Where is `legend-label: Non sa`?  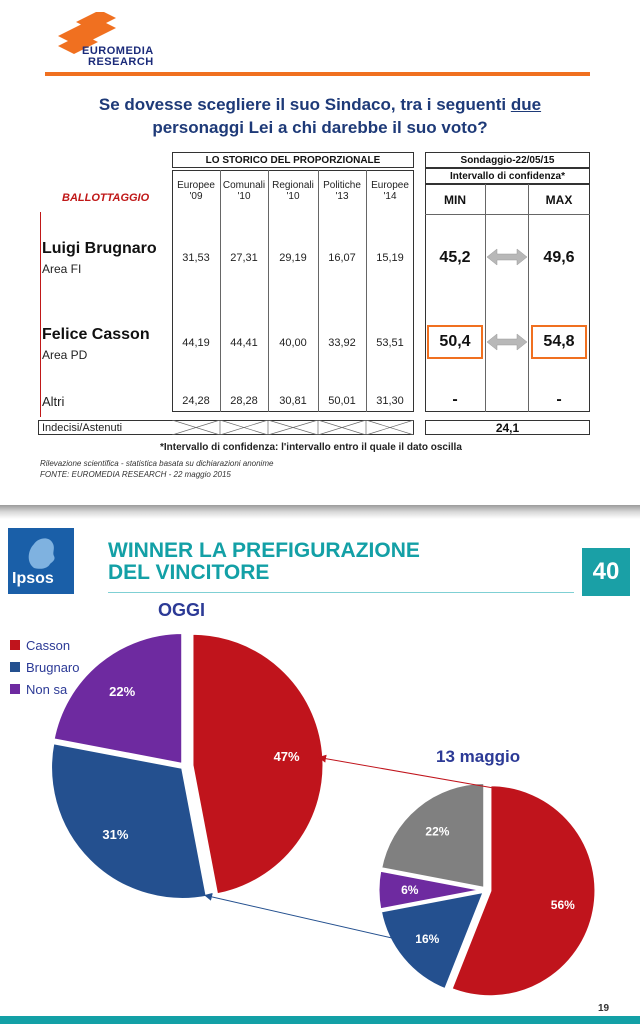
legend-label: Non sa is located at coordinates (47, 689).